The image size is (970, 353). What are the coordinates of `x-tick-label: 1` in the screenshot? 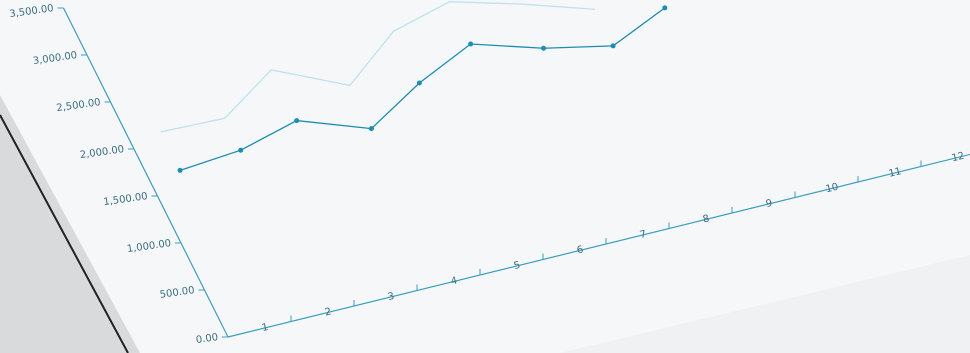 It's located at (265, 328).